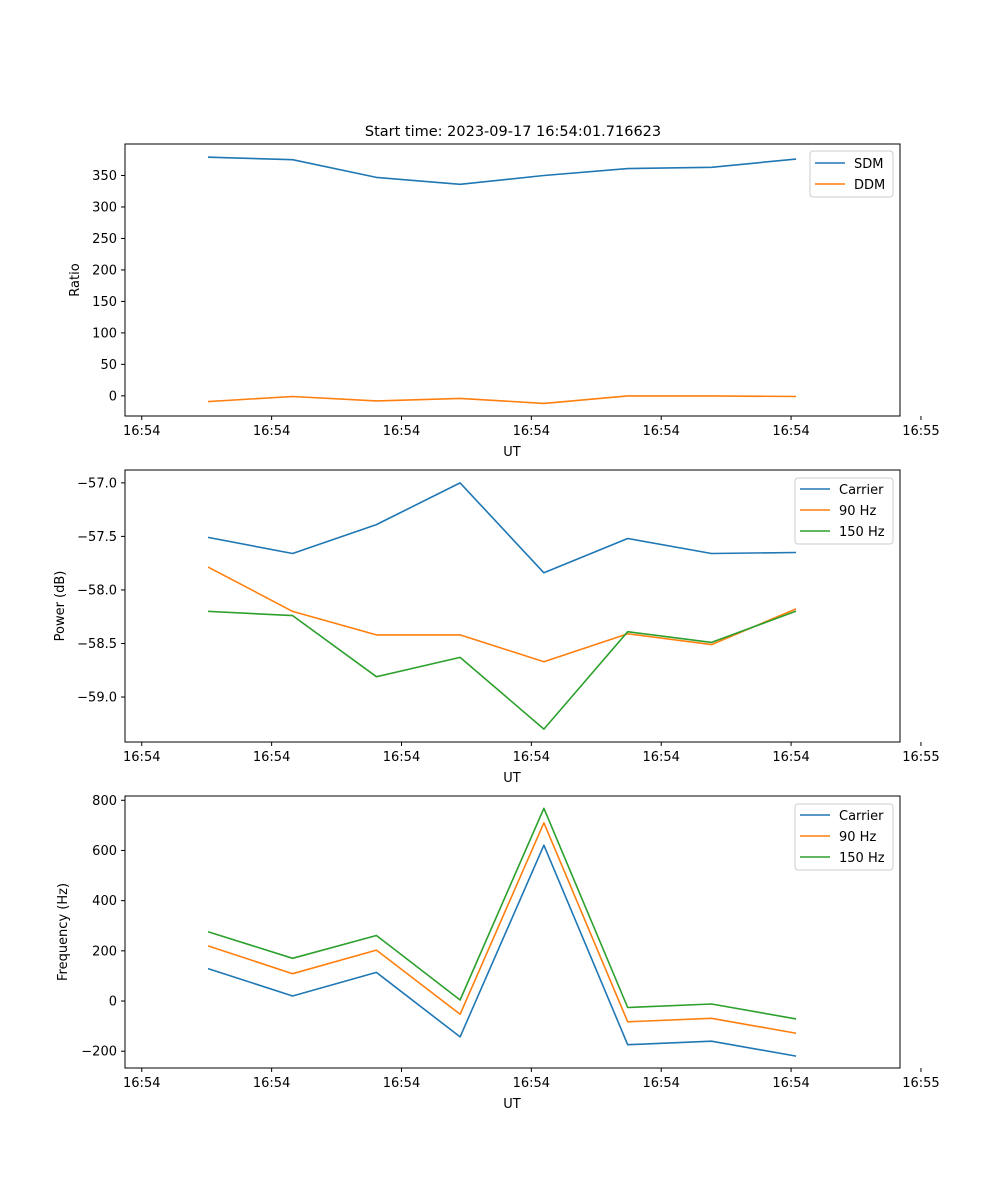 The height and width of the screenshot is (1200, 1000). What do you see at coordinates (502, 400) in the screenshot?
I see `ratio-series-ddm` at bounding box center [502, 400].